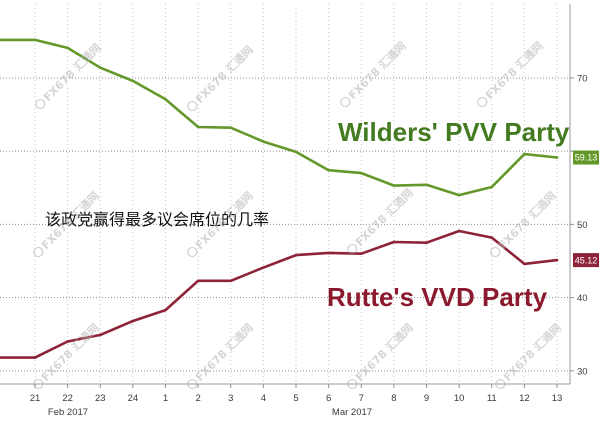 This screenshot has width=599, height=430. What do you see at coordinates (263, 398) in the screenshot?
I see `x-tick-label: 4` at bounding box center [263, 398].